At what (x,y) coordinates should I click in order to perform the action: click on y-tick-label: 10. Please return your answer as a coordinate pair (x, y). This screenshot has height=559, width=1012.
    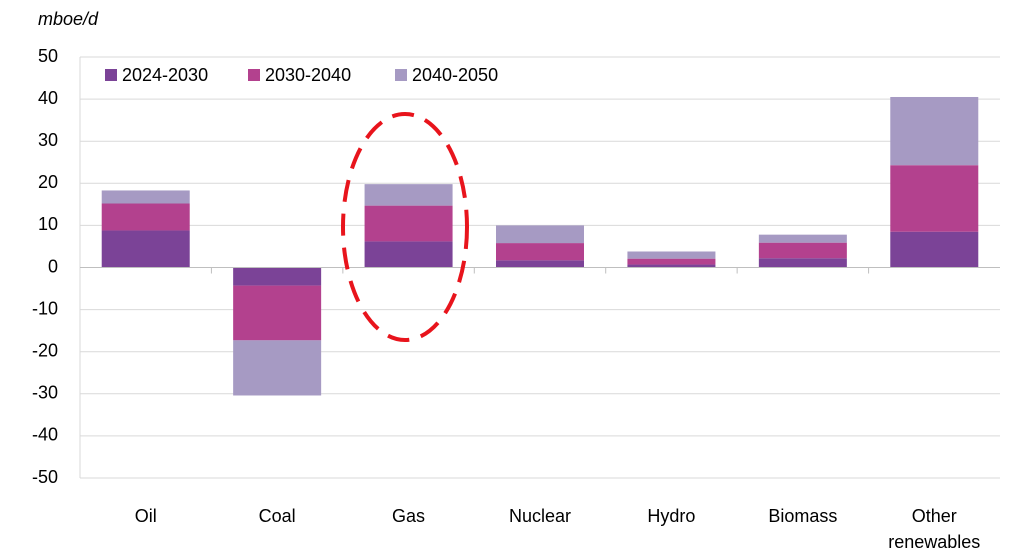
    Looking at the image, I should click on (48, 224).